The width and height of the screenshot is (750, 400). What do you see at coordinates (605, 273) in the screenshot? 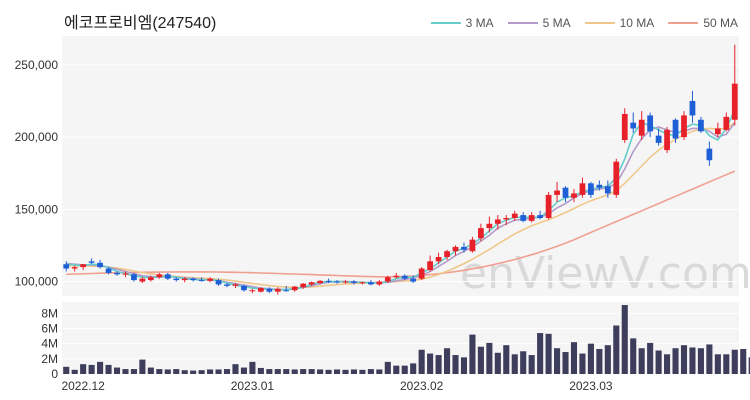
I see `watermark: enViewV.com` at bounding box center [605, 273].